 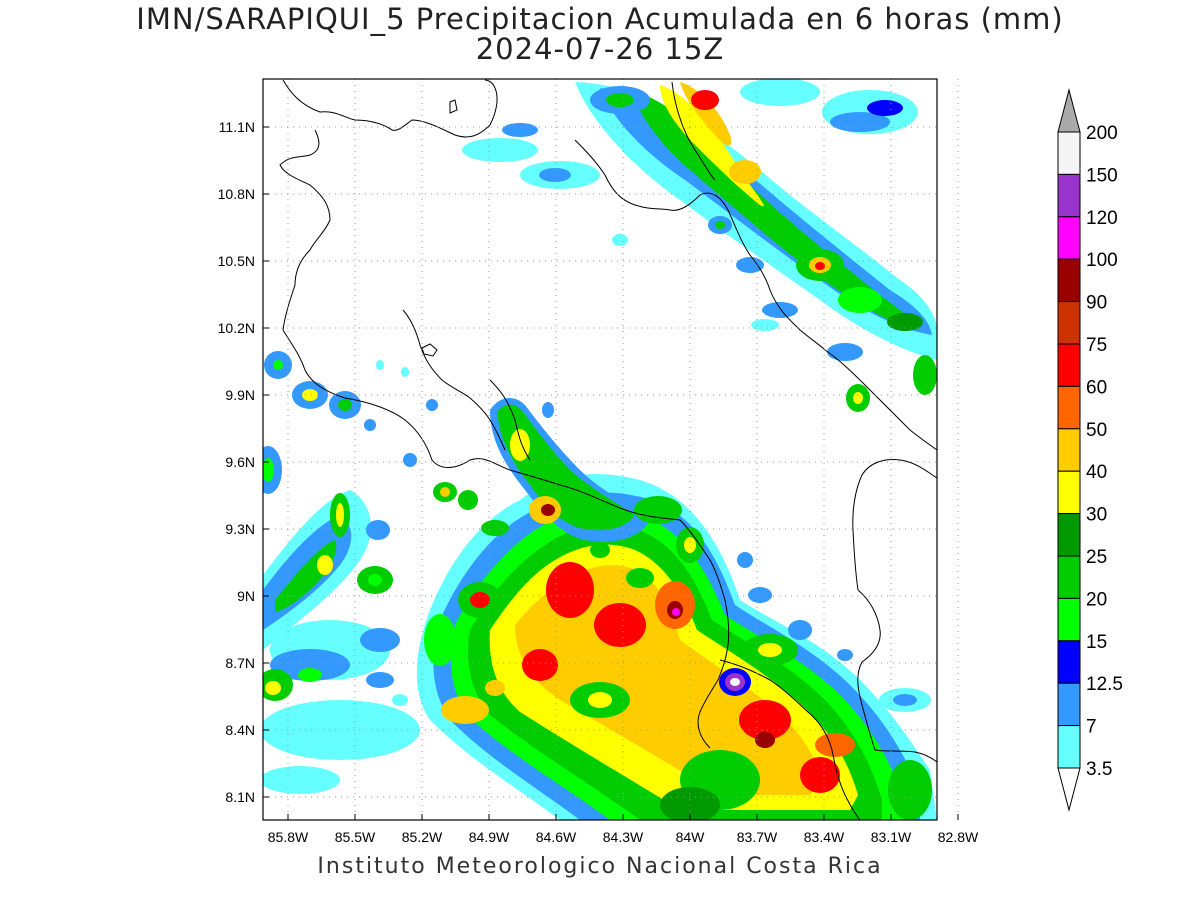 What do you see at coordinates (1096, 472) in the screenshot?
I see `legend-level-label: 40` at bounding box center [1096, 472].